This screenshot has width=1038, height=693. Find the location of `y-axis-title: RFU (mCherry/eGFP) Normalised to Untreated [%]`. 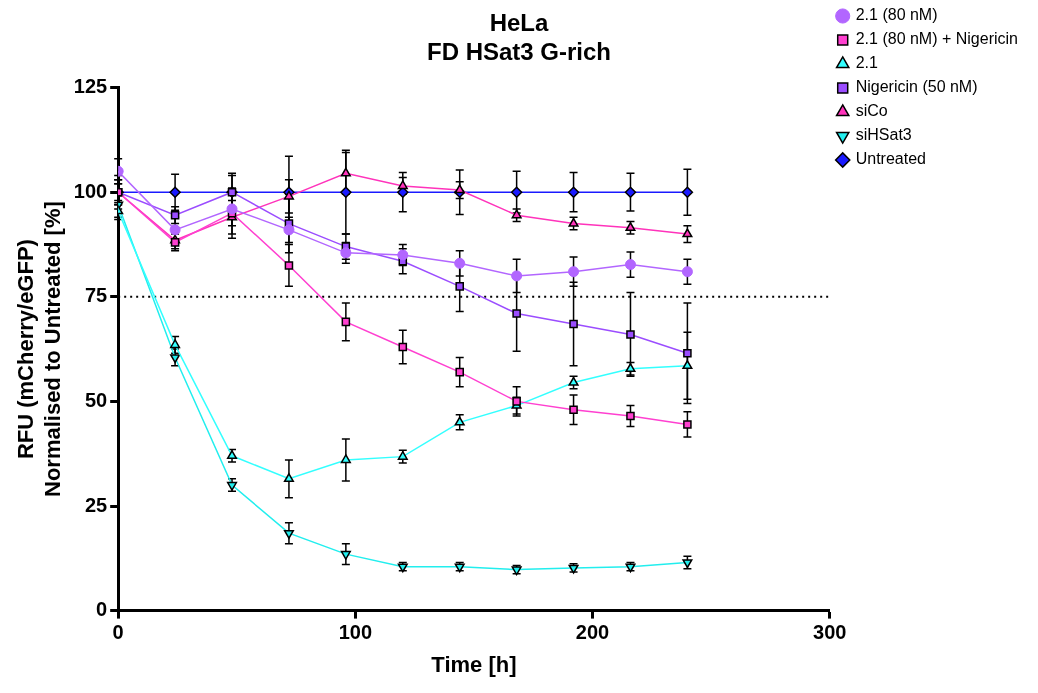

y-axis-title: RFU (mCherry/eGFP) Normalised to Untreated [%] is located at coordinates (39, 349).